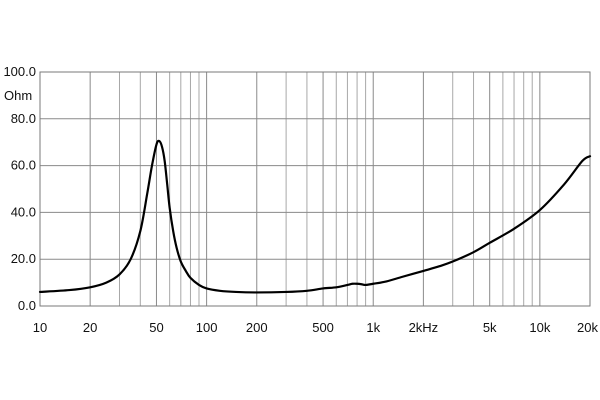 The height and width of the screenshot is (400, 600). Describe the element at coordinates (323, 327) in the screenshot. I see `x-tick-label: 500` at that location.